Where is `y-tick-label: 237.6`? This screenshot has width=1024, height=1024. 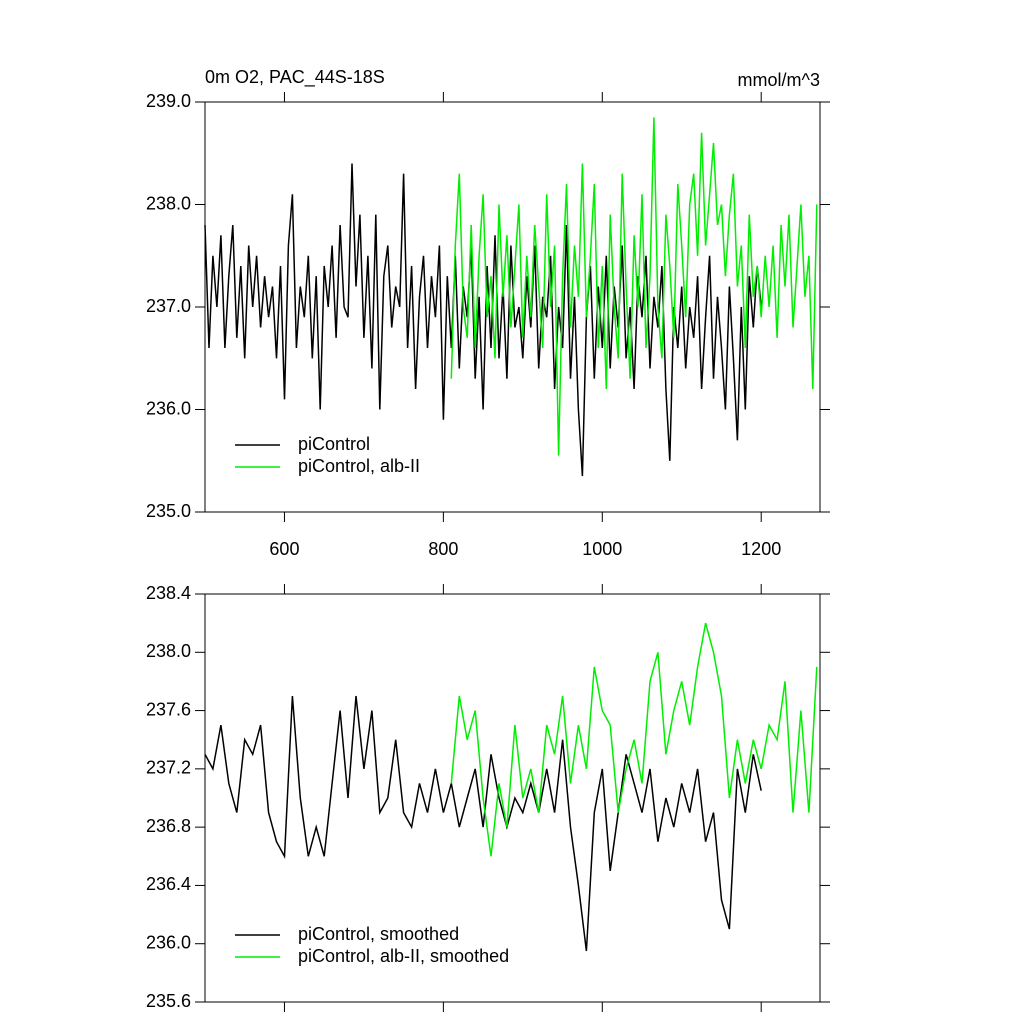
y-tick-label: 237.6 is located at coordinates (168, 709).